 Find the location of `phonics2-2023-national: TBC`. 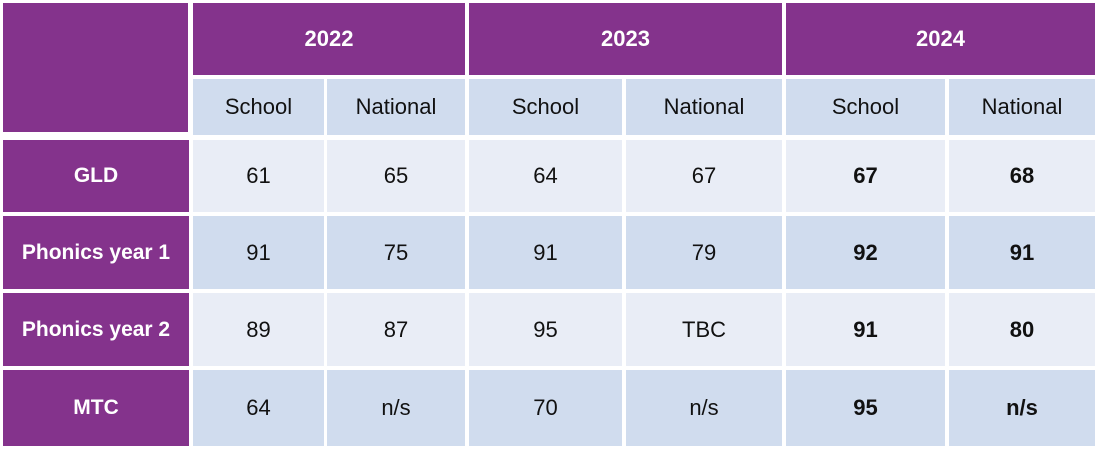

phonics2-2023-national: TBC is located at coordinates (704, 329).